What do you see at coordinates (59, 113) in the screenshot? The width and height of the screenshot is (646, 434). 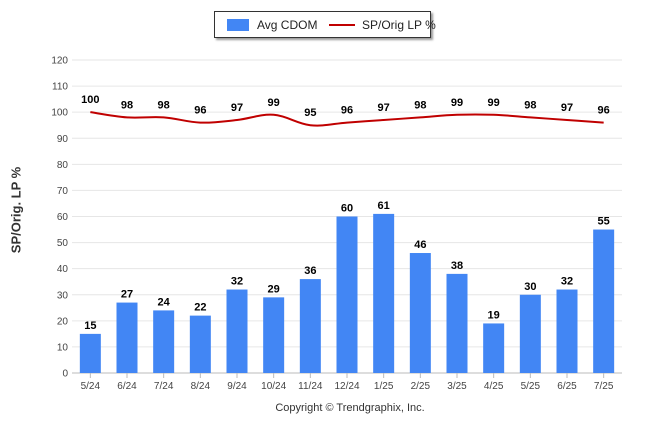 I see `y-tick-label: 100` at bounding box center [59, 113].